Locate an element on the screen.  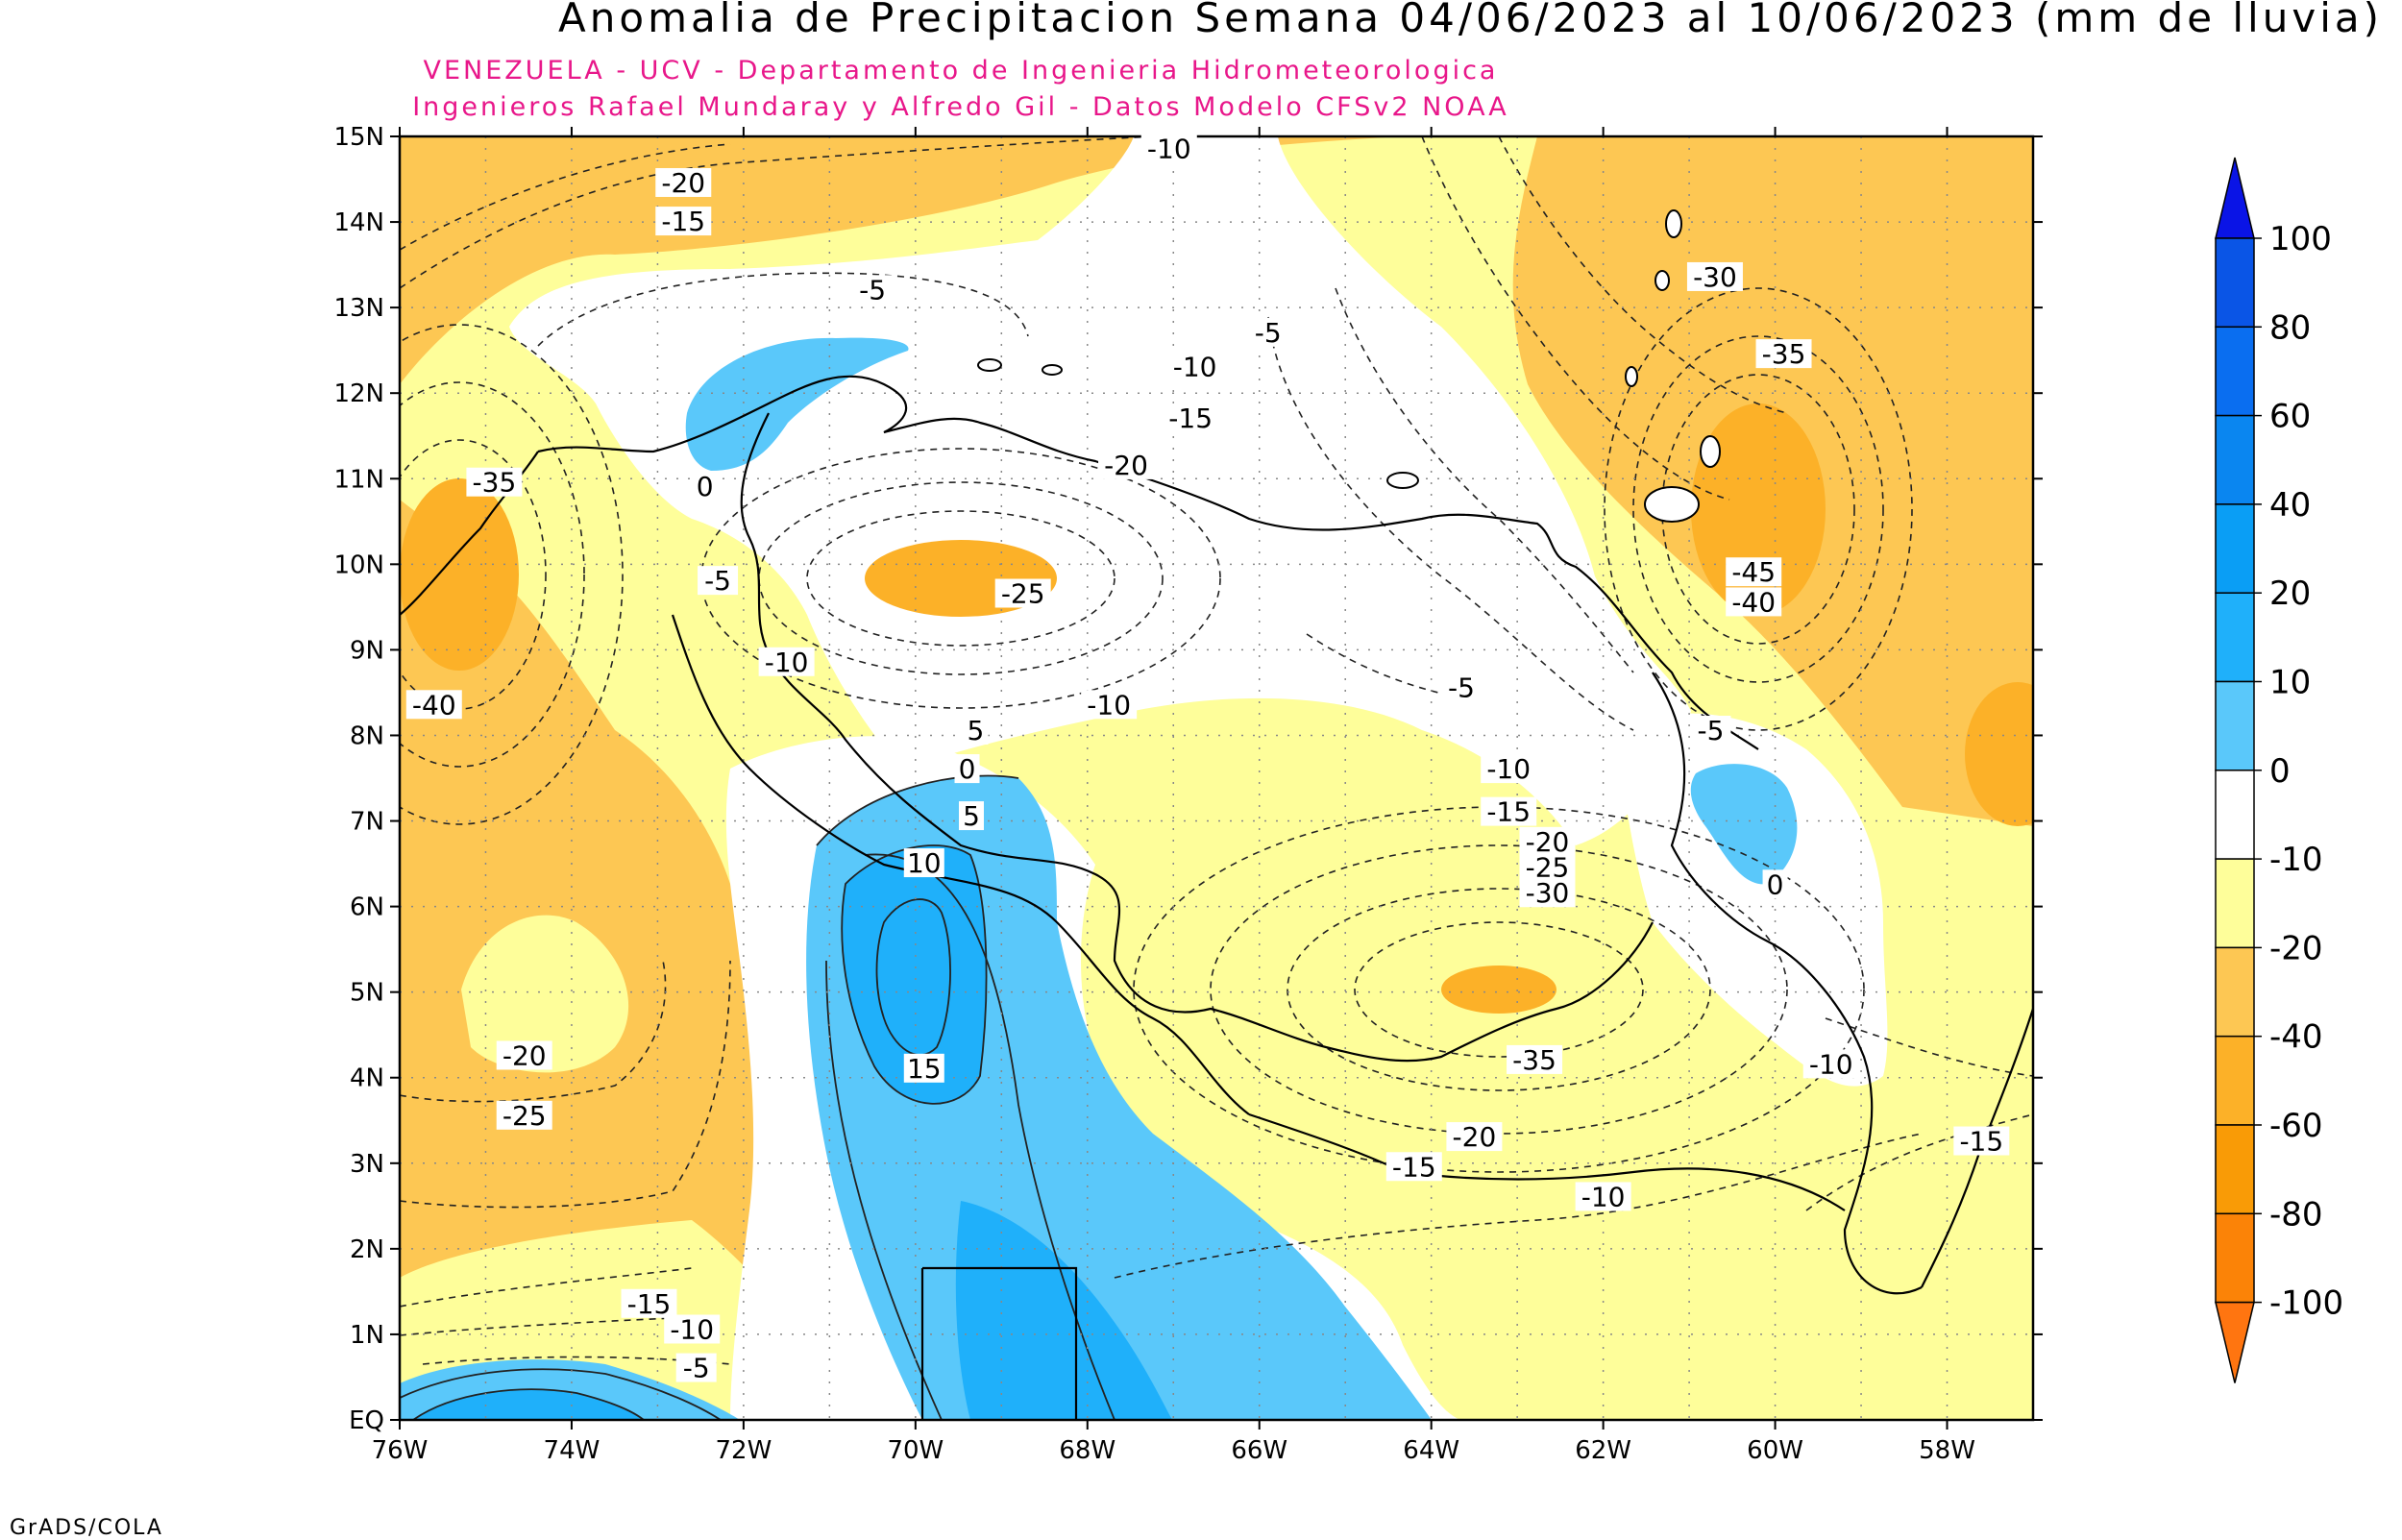
fill-blue-core-south is located at coordinates (1063, 1311).